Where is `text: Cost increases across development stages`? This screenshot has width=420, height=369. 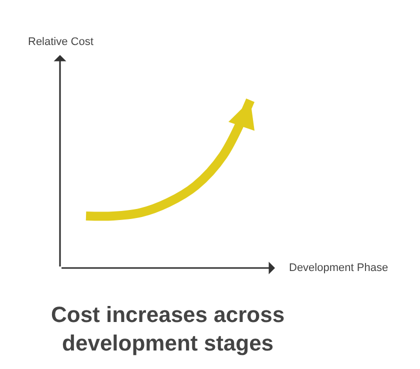 text: Cost increases across development stages is located at coordinates (168, 329).